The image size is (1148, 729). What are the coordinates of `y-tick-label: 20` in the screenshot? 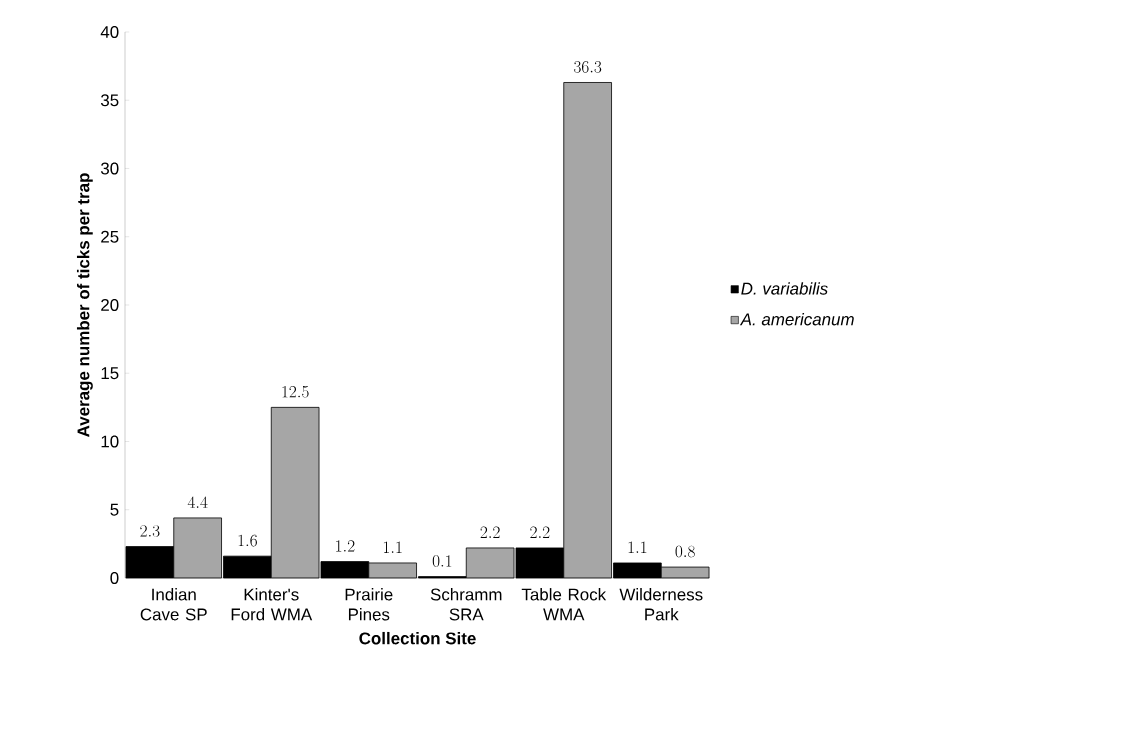 It's located at (110, 304).